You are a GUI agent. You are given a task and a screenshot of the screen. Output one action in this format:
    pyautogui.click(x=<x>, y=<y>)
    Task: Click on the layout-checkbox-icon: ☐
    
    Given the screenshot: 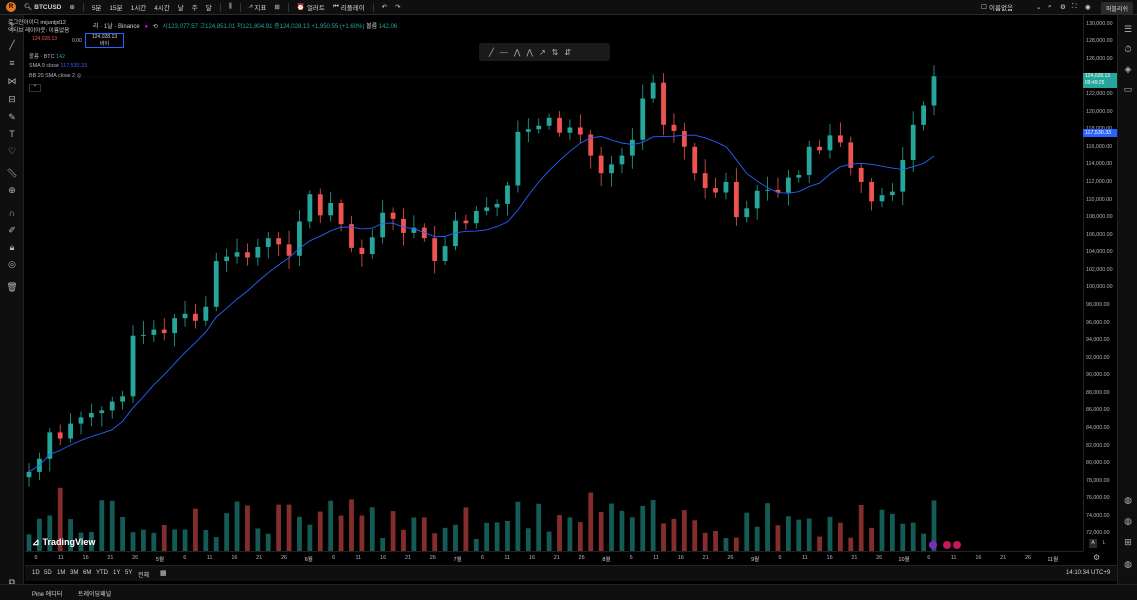 What is the action you would take?
    pyautogui.click(x=984, y=7)
    